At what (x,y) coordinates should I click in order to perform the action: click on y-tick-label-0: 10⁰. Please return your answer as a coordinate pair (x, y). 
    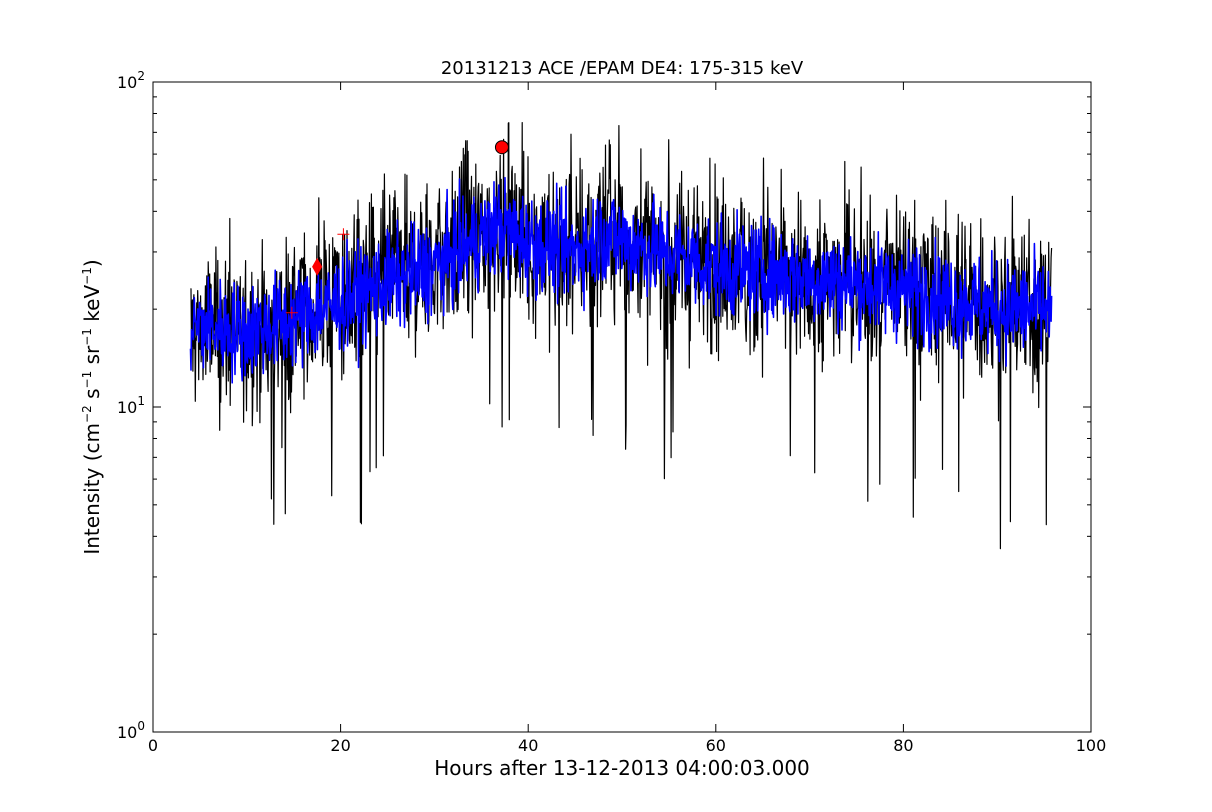
    Looking at the image, I should click on (131, 730).